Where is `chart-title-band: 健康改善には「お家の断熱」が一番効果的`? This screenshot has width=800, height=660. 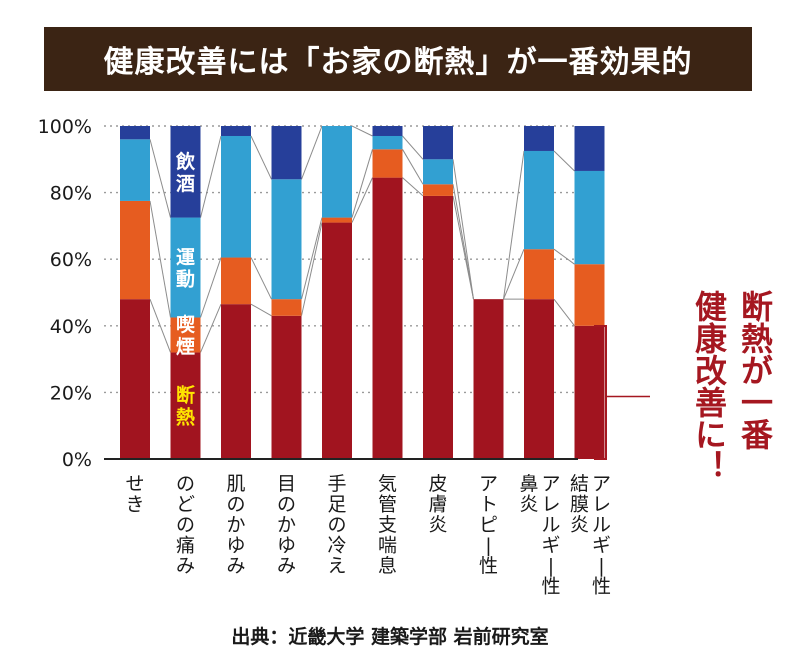 chart-title-band: 健康改善には「お家の断熱」が一番効果的 is located at coordinates (398, 59).